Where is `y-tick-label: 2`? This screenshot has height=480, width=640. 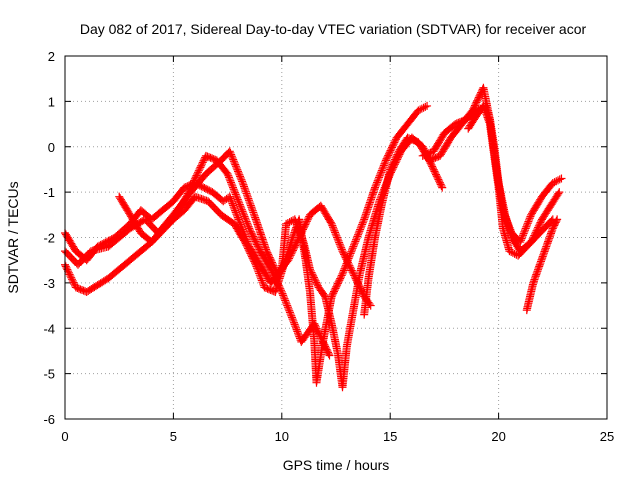
y-tick-label: 2 is located at coordinates (51, 56).